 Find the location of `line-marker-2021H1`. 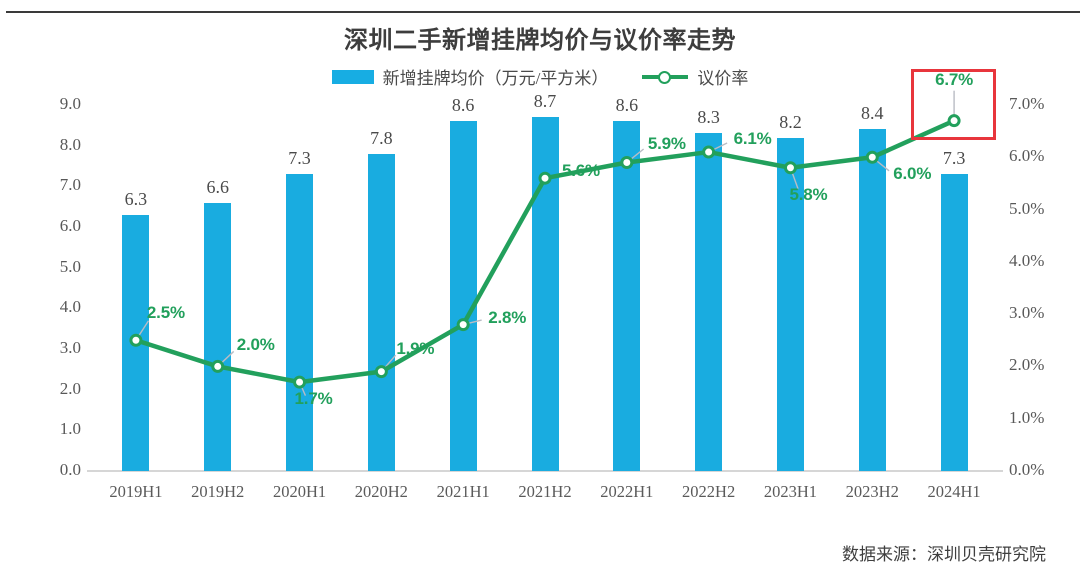

line-marker-2021H1 is located at coordinates (463, 325).